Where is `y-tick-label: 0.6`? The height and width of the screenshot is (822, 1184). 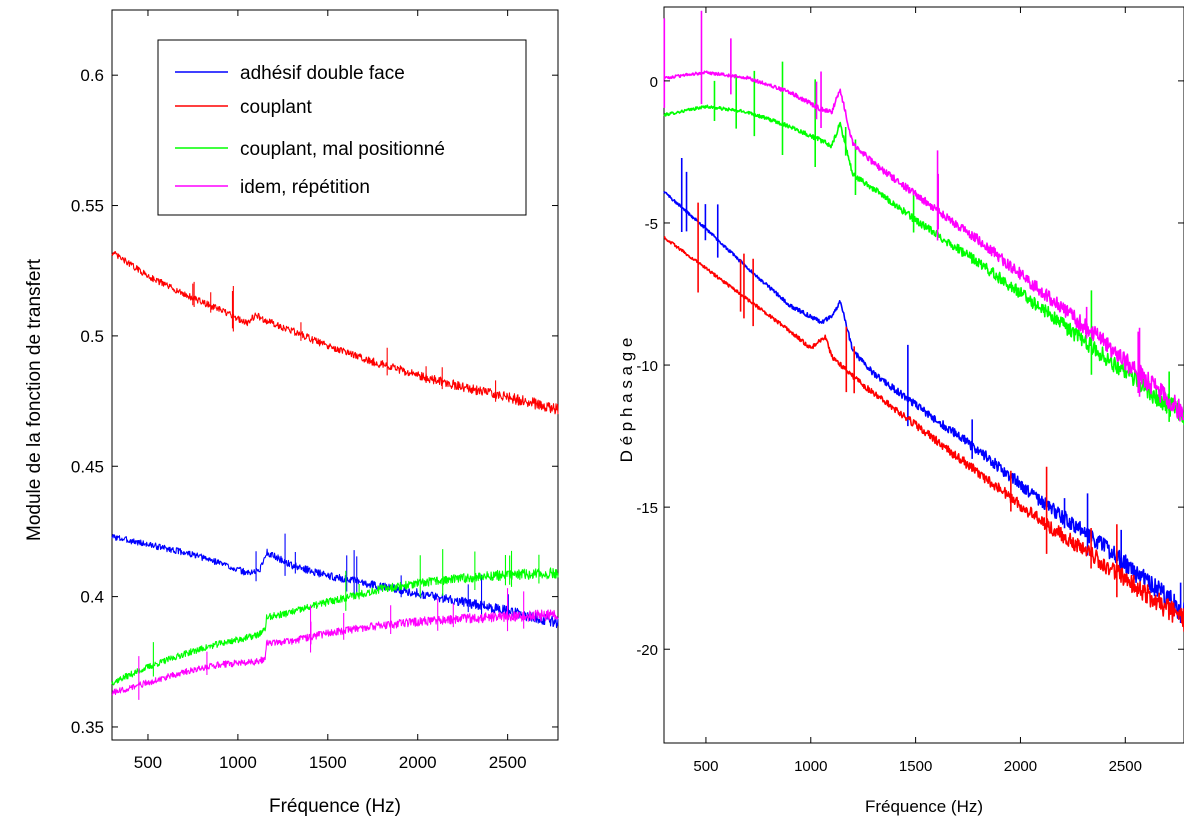
y-tick-label: 0.6 is located at coordinates (92, 75).